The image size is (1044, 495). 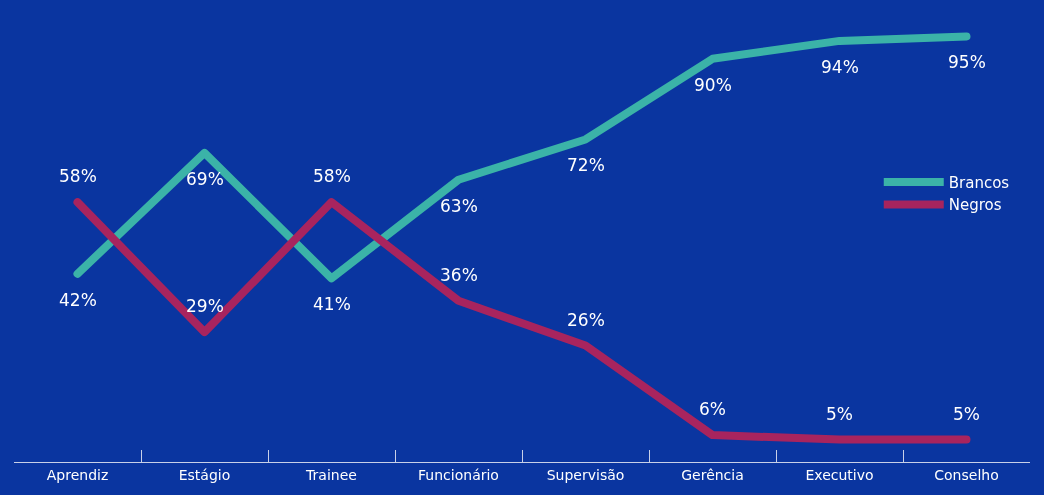 What do you see at coordinates (205, 306) in the screenshot?
I see `data-label: 29%` at bounding box center [205, 306].